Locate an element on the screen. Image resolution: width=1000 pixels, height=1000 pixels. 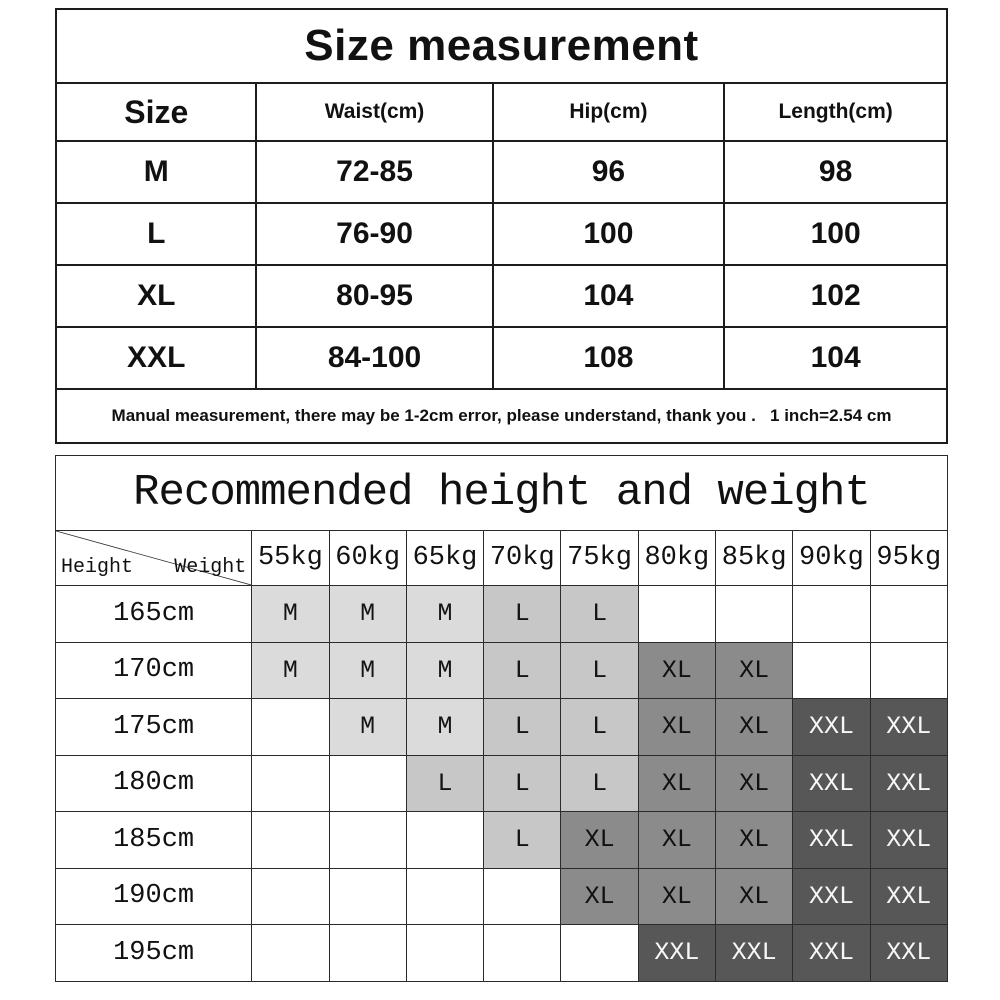
height-row-label: 195cm is located at coordinates (153, 953).